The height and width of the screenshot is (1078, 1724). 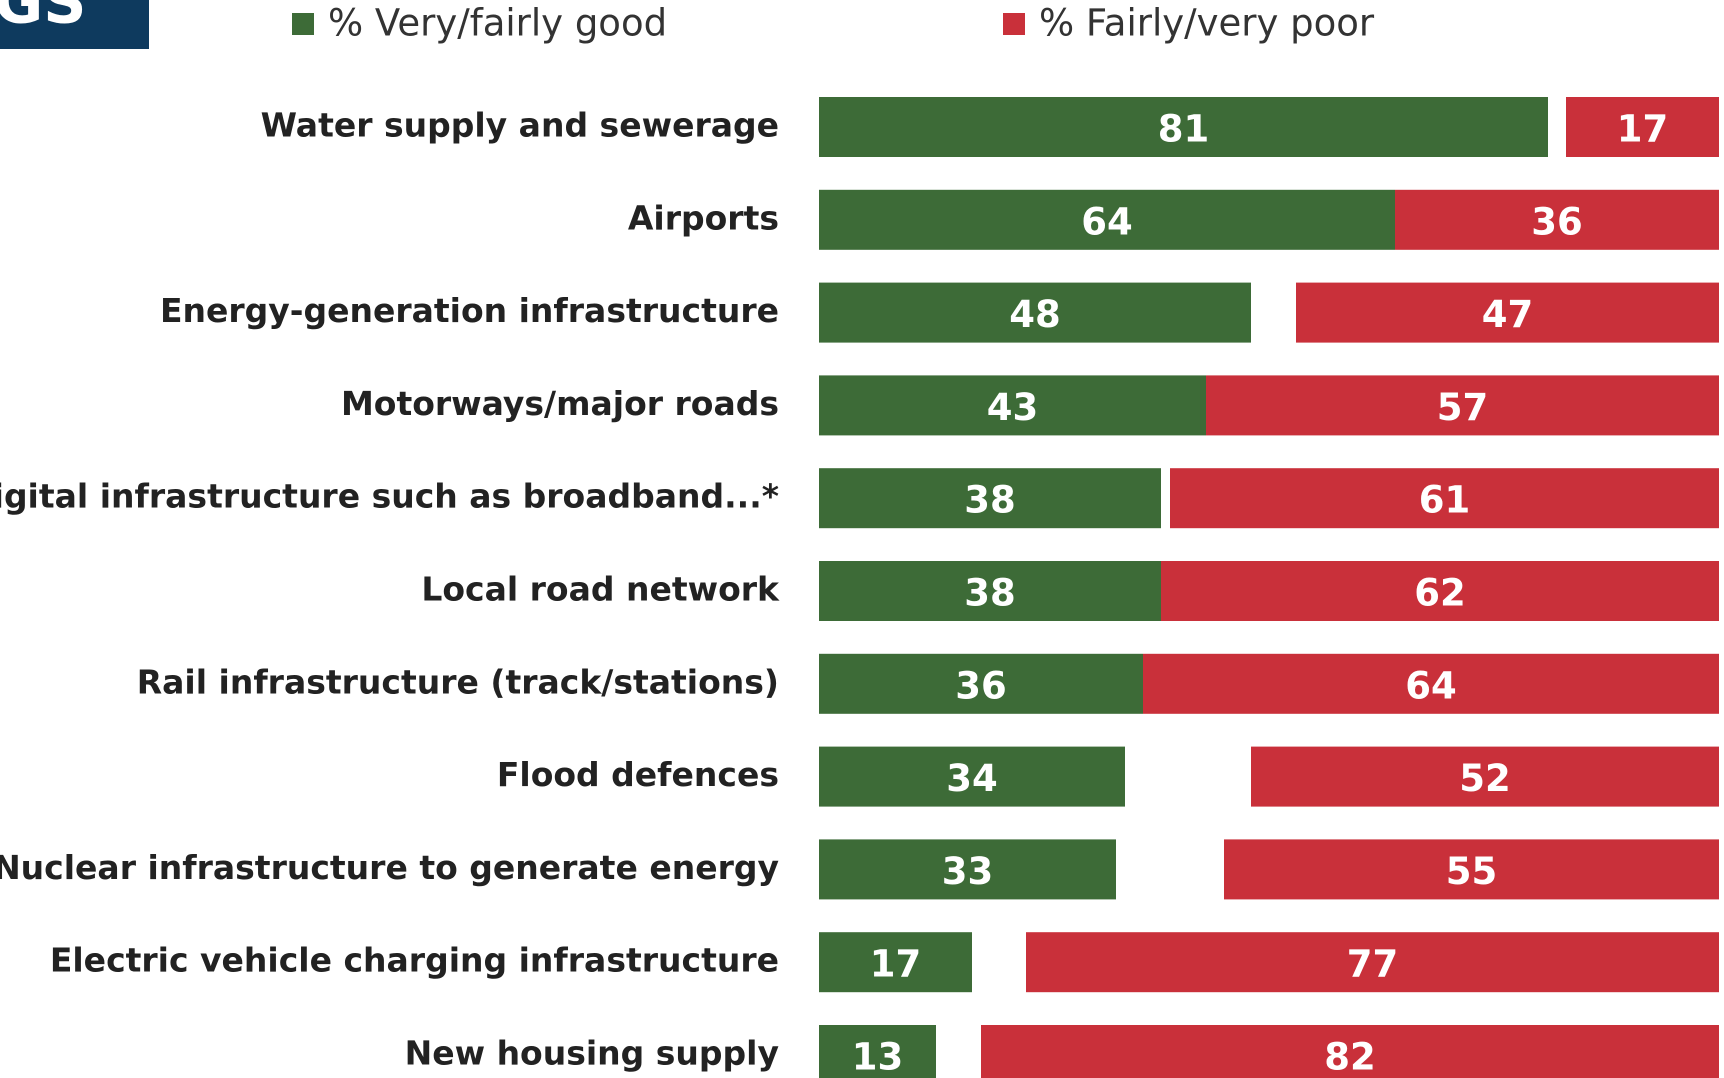 I want to click on category-label: New housing supply, so click(x=592, y=1053).